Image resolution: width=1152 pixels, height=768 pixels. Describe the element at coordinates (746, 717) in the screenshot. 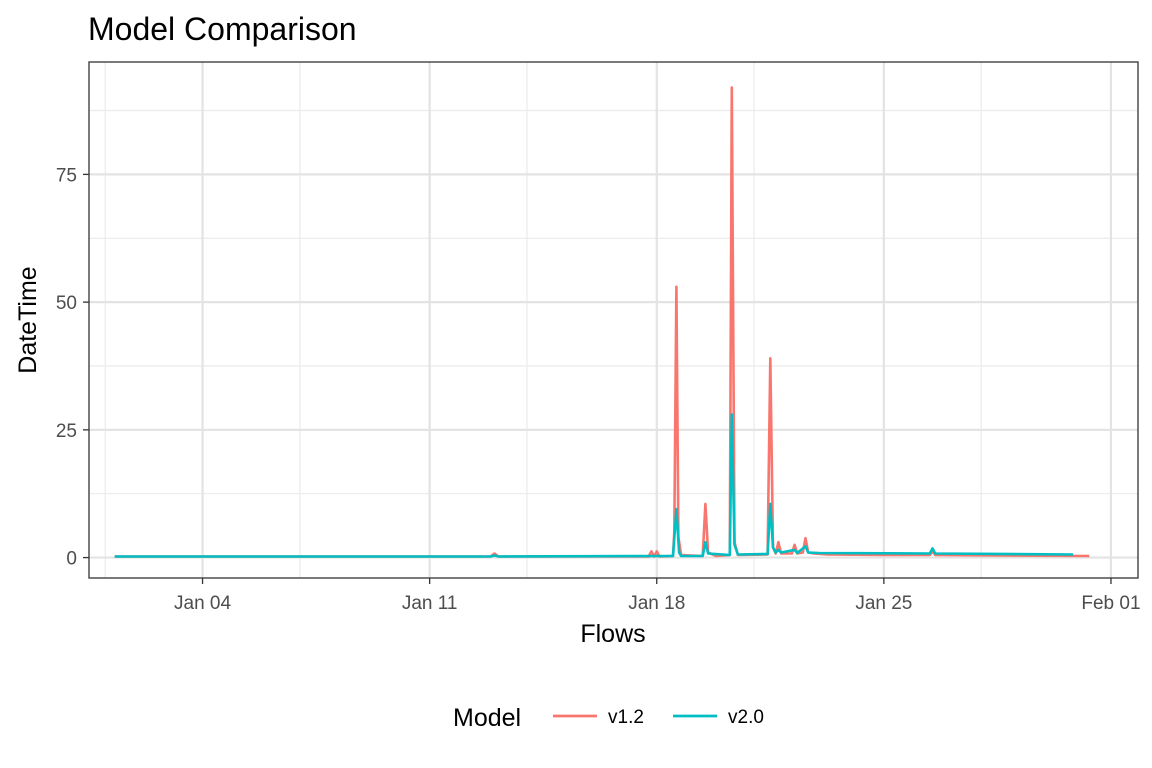

I see `legend-label-v2.0: v2.0` at that location.